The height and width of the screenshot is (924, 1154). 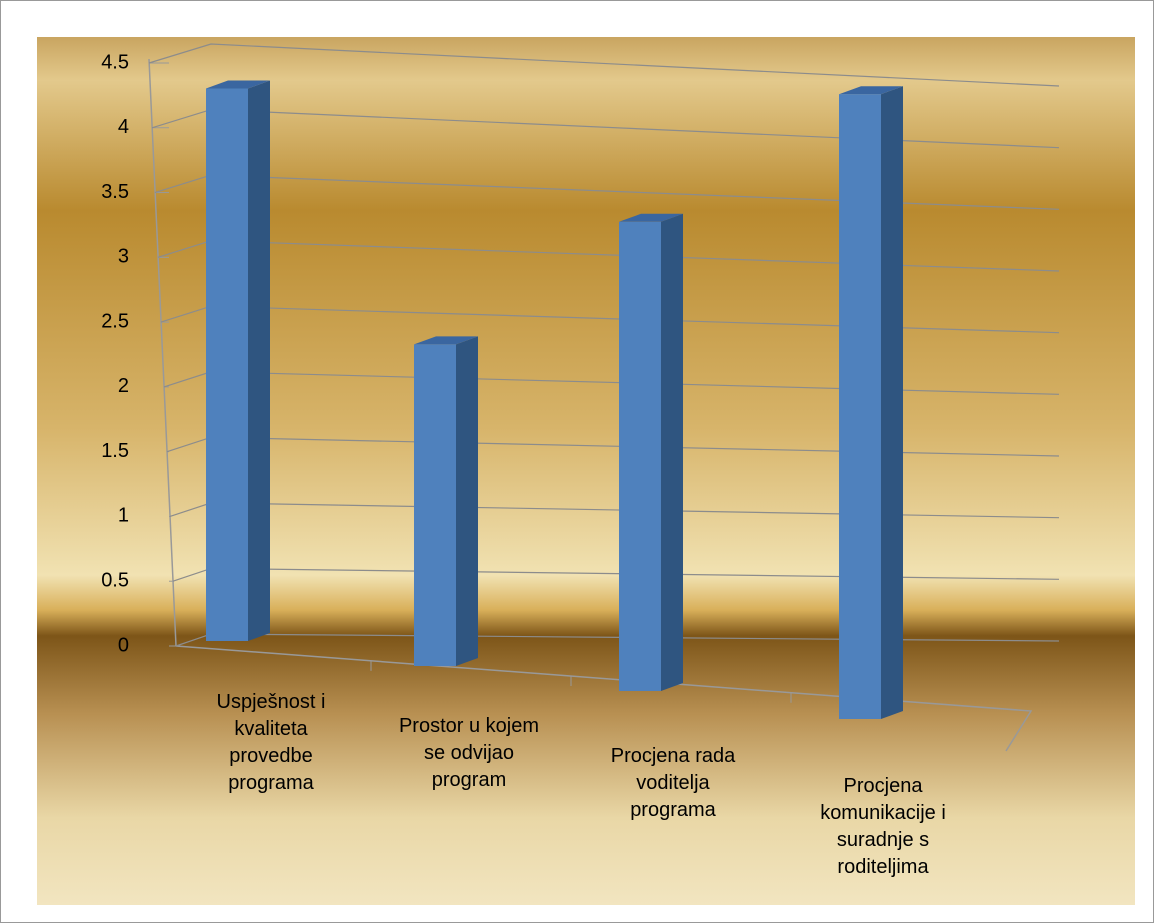 I want to click on y-axis, so click(x=162, y=352).